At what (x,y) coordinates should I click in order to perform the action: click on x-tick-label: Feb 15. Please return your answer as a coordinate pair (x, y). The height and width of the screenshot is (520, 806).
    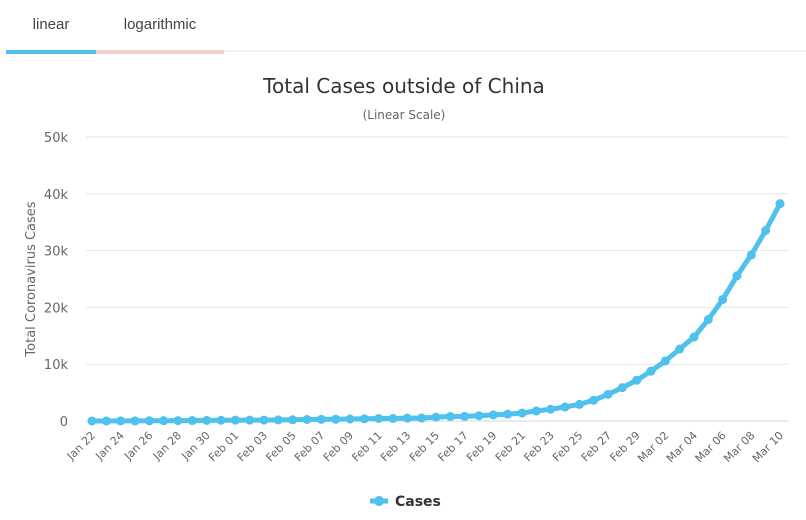
    Looking at the image, I should click on (424, 446).